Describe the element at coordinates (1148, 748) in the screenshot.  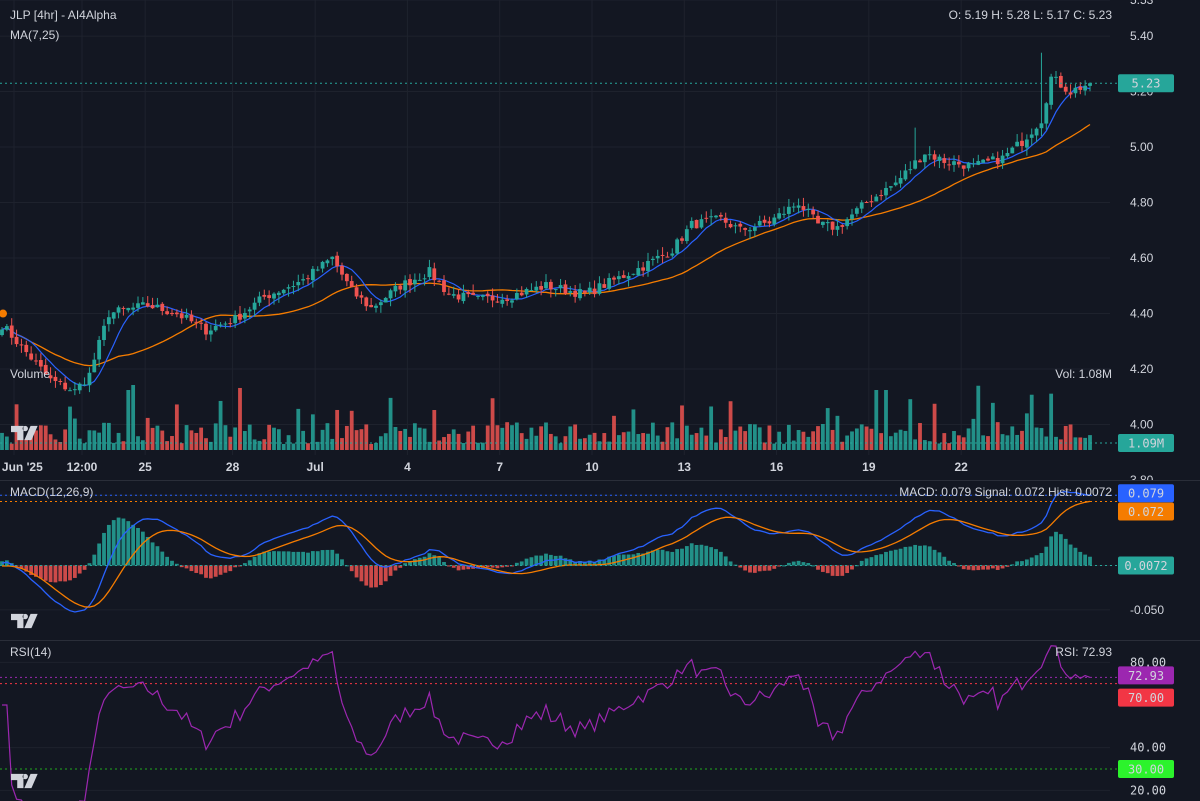
I see `rsi-tick-label: 40.00` at that location.